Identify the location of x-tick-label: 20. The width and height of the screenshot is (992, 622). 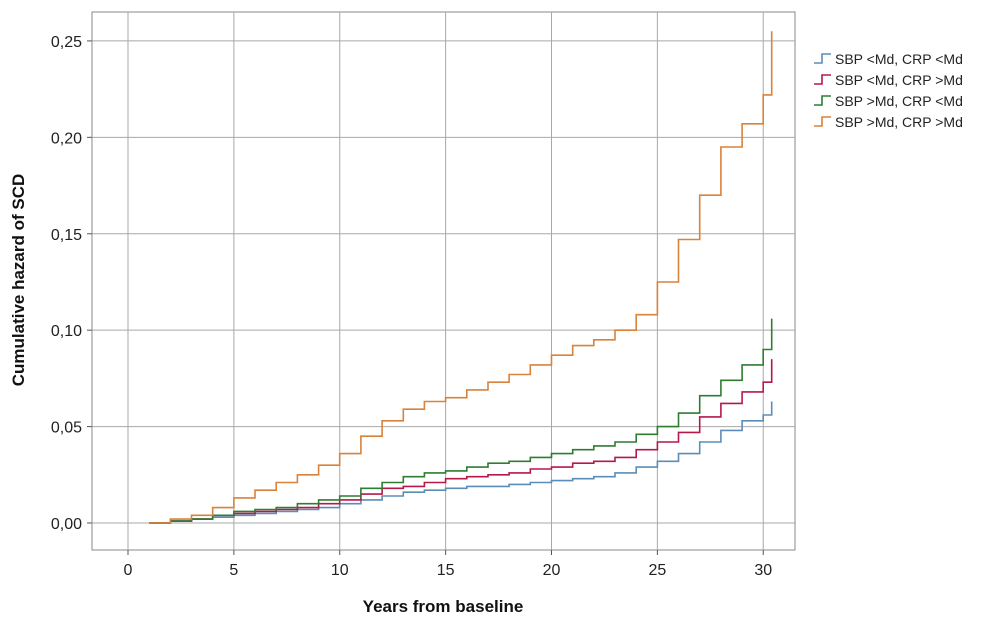
(552, 570).